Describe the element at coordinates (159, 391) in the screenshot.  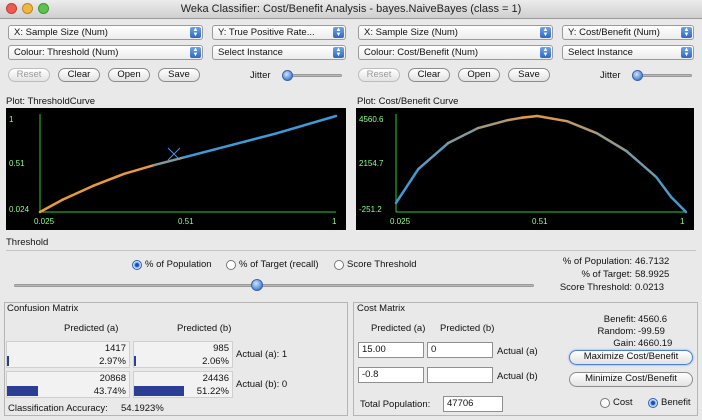
I see `confusion-bb-bar` at that location.